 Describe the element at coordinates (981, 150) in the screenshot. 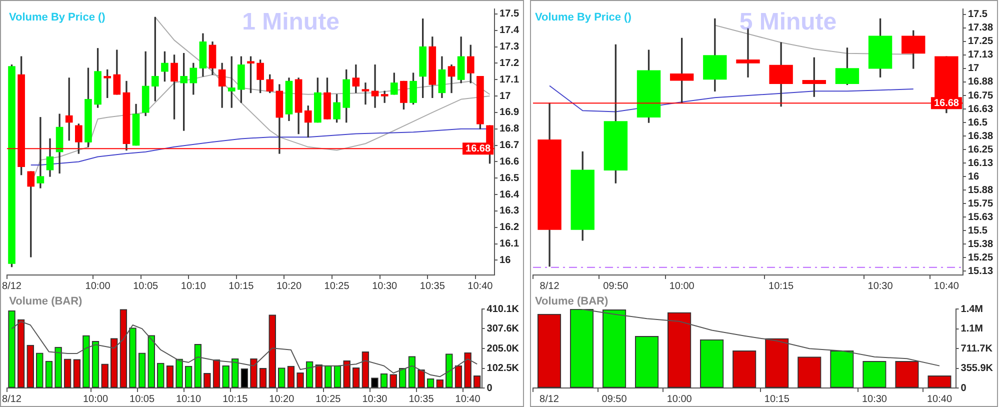

I see `y-tick-label: 16.25` at that location.